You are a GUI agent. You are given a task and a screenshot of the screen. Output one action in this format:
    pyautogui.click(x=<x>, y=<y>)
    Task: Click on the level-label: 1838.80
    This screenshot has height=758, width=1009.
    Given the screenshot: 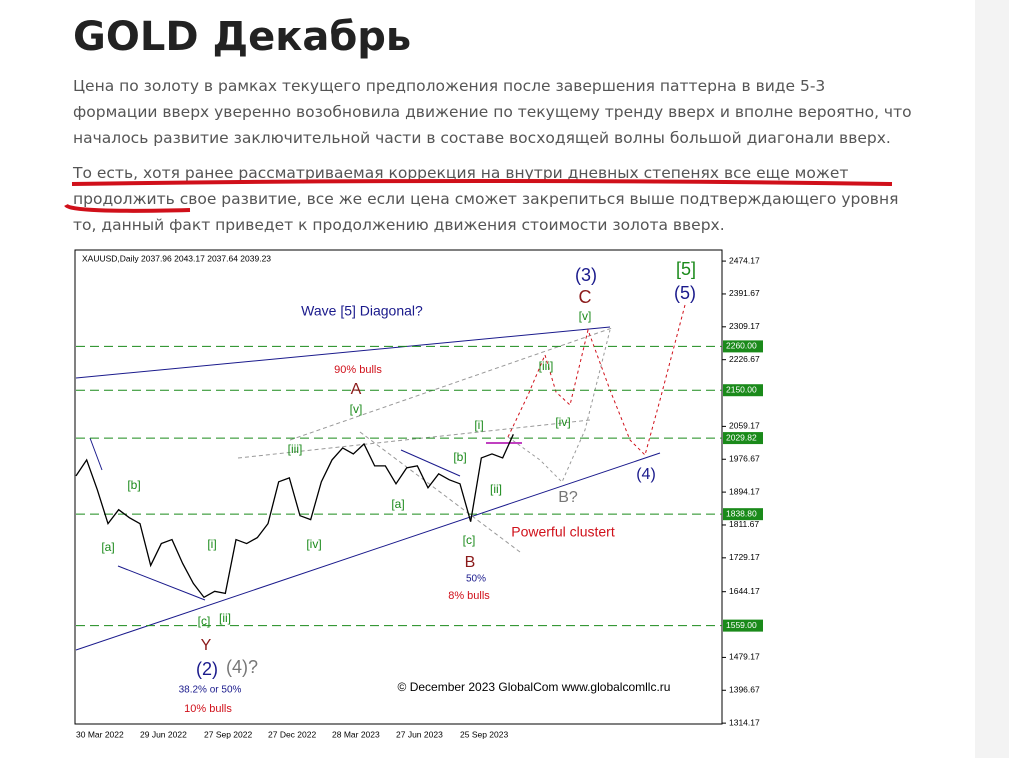 What is the action you would take?
    pyautogui.click(x=741, y=513)
    